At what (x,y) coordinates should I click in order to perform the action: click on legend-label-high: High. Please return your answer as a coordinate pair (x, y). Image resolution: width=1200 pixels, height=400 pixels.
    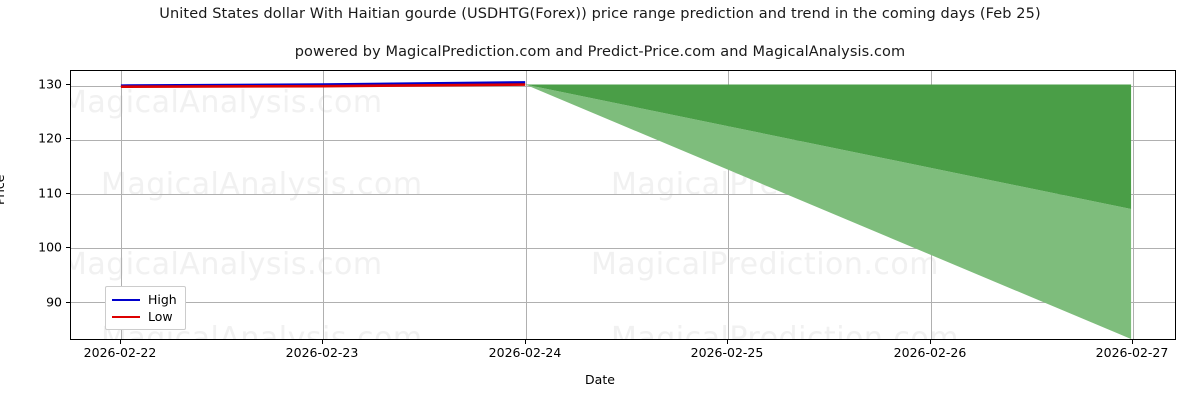
    Looking at the image, I should click on (162, 299).